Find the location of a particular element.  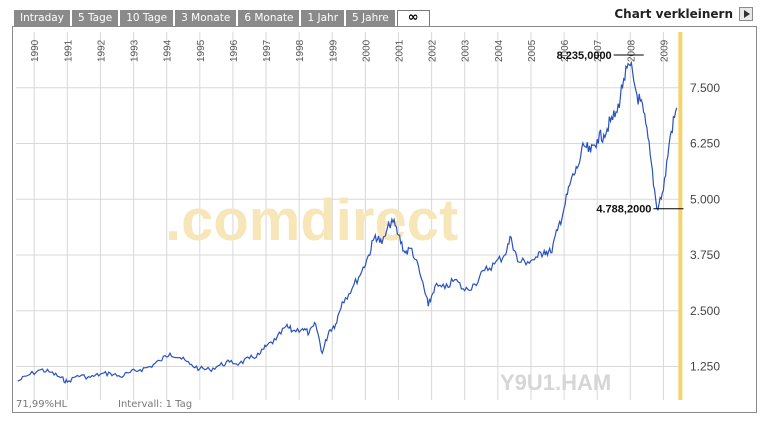

x-tick-label: 1997 is located at coordinates (267, 50).